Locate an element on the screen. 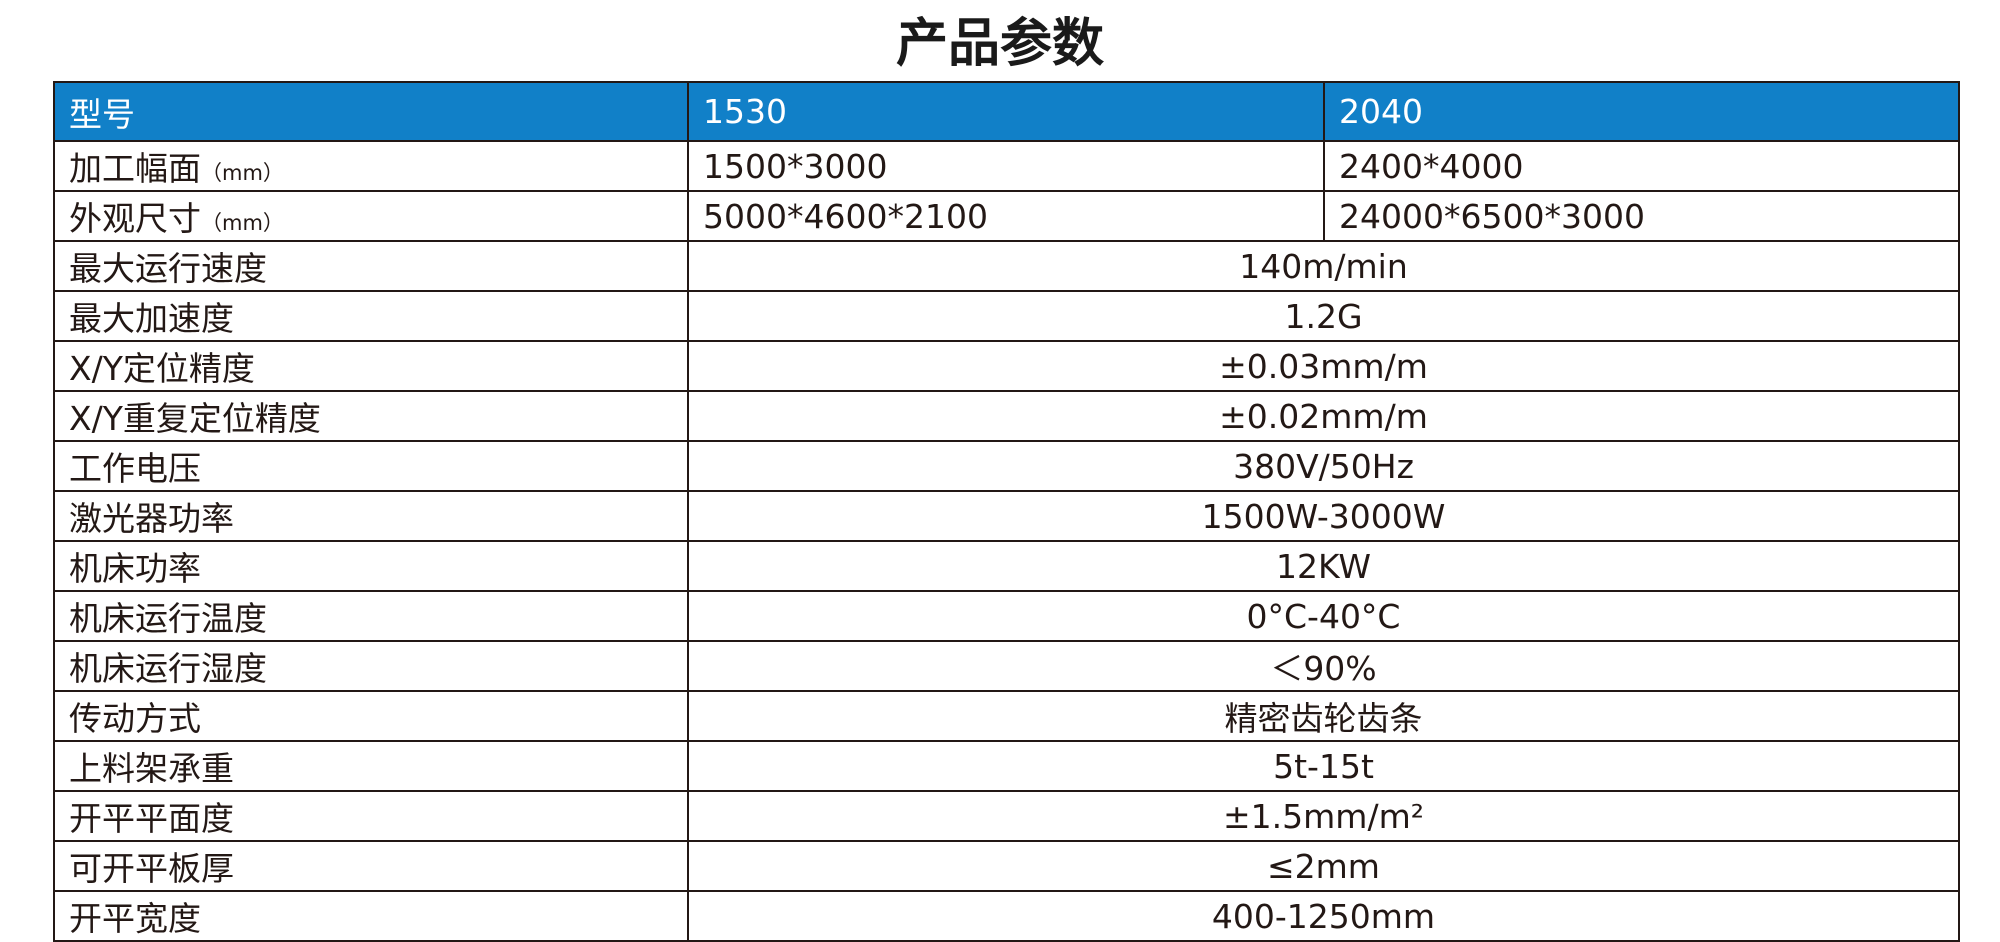  row: 机床功率 12KW is located at coordinates (1006, 566).